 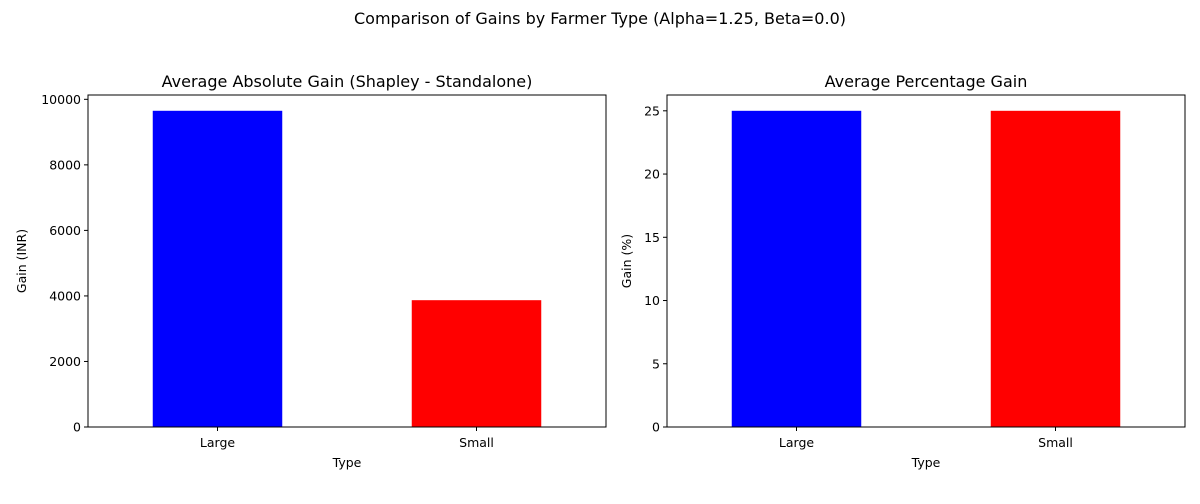 I want to click on y-axis-label: Gain (%), so click(x=626, y=261).